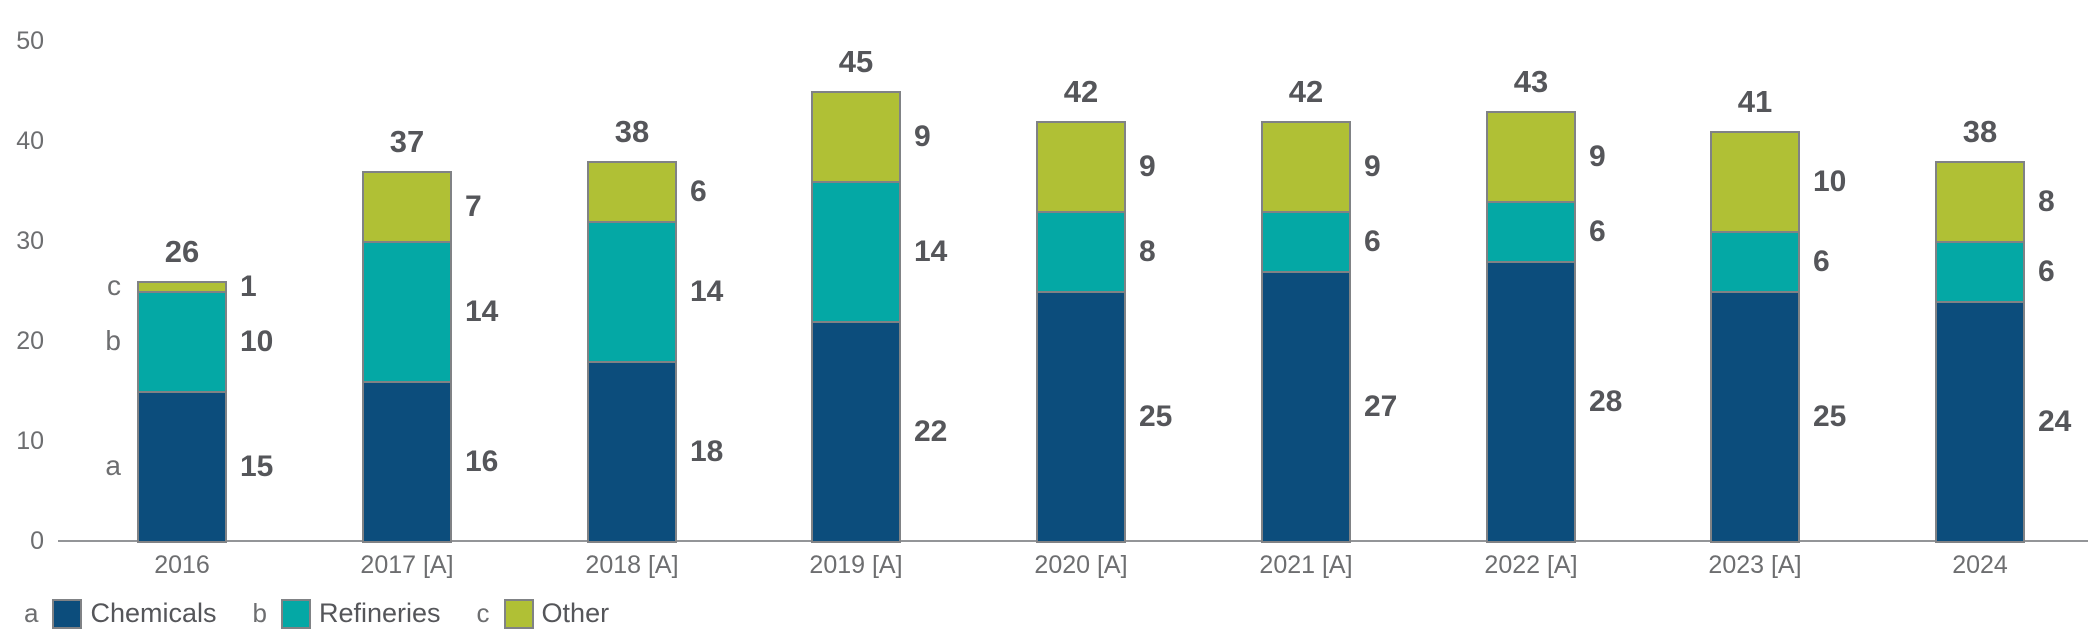  Describe the element at coordinates (1606, 401) in the screenshot. I see `segment-value-label: 28` at that location.